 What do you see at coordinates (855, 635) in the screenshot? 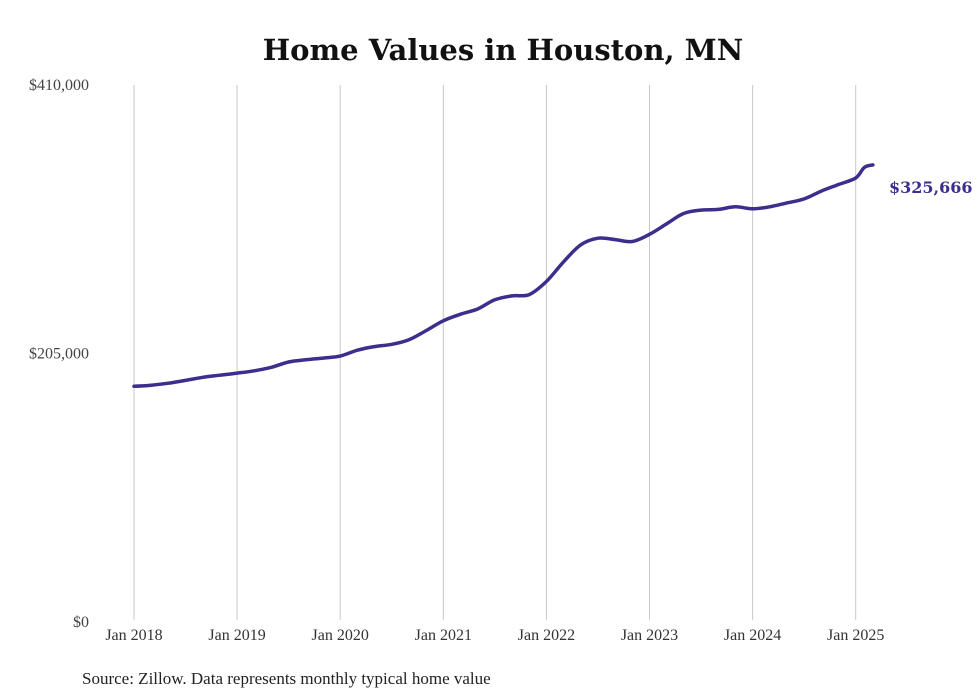
I see `x-tick-label: Jan 2025` at bounding box center [855, 635].